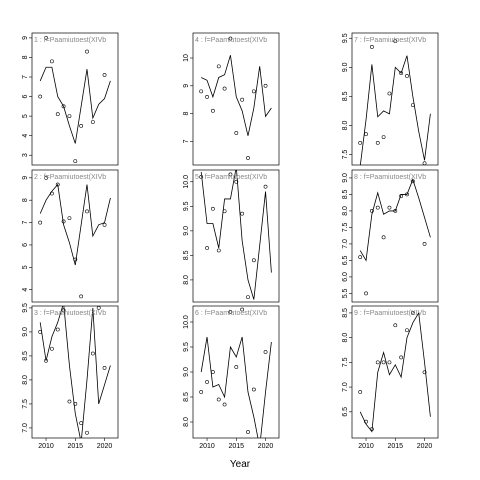  I want to click on panel: 1 : f=Paamiutoest(XIVb 3 4 5 6 7 8 9, so click(70, 99).